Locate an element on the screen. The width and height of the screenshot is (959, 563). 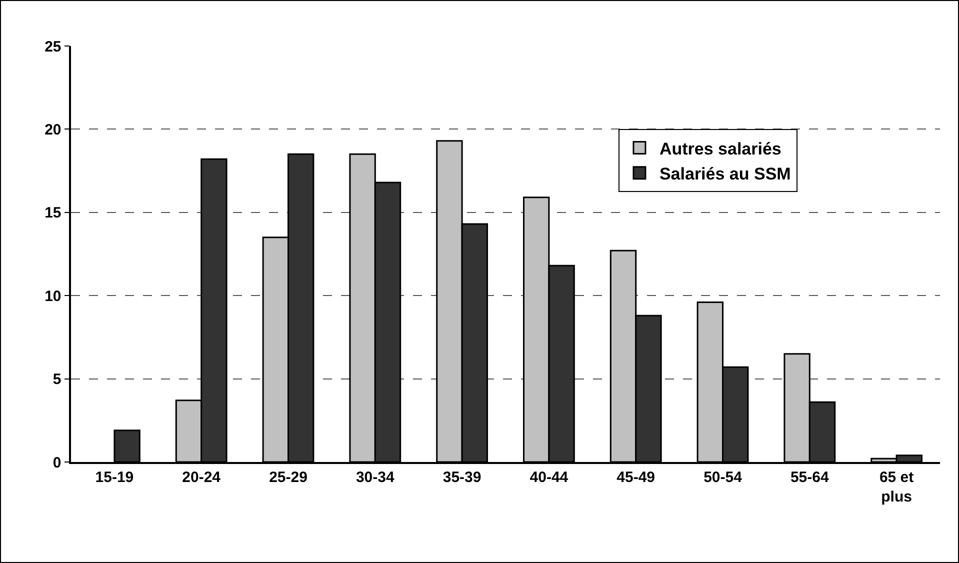
x-tick-label: 65 et plus is located at coordinates (896, 487).